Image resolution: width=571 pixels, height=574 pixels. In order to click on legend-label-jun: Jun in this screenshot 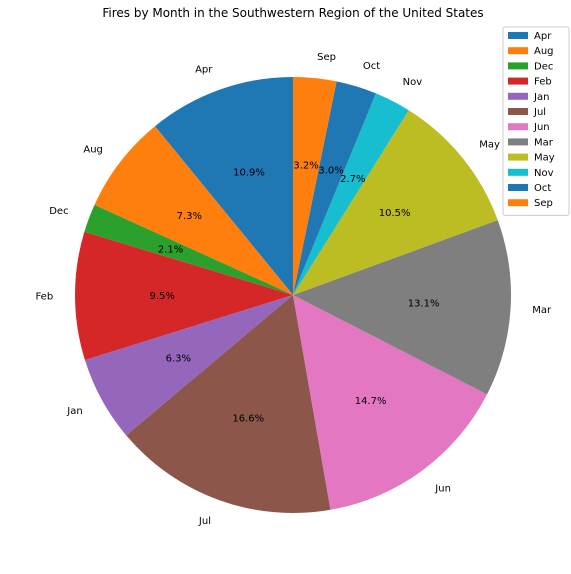, I will do `click(541, 127)`.